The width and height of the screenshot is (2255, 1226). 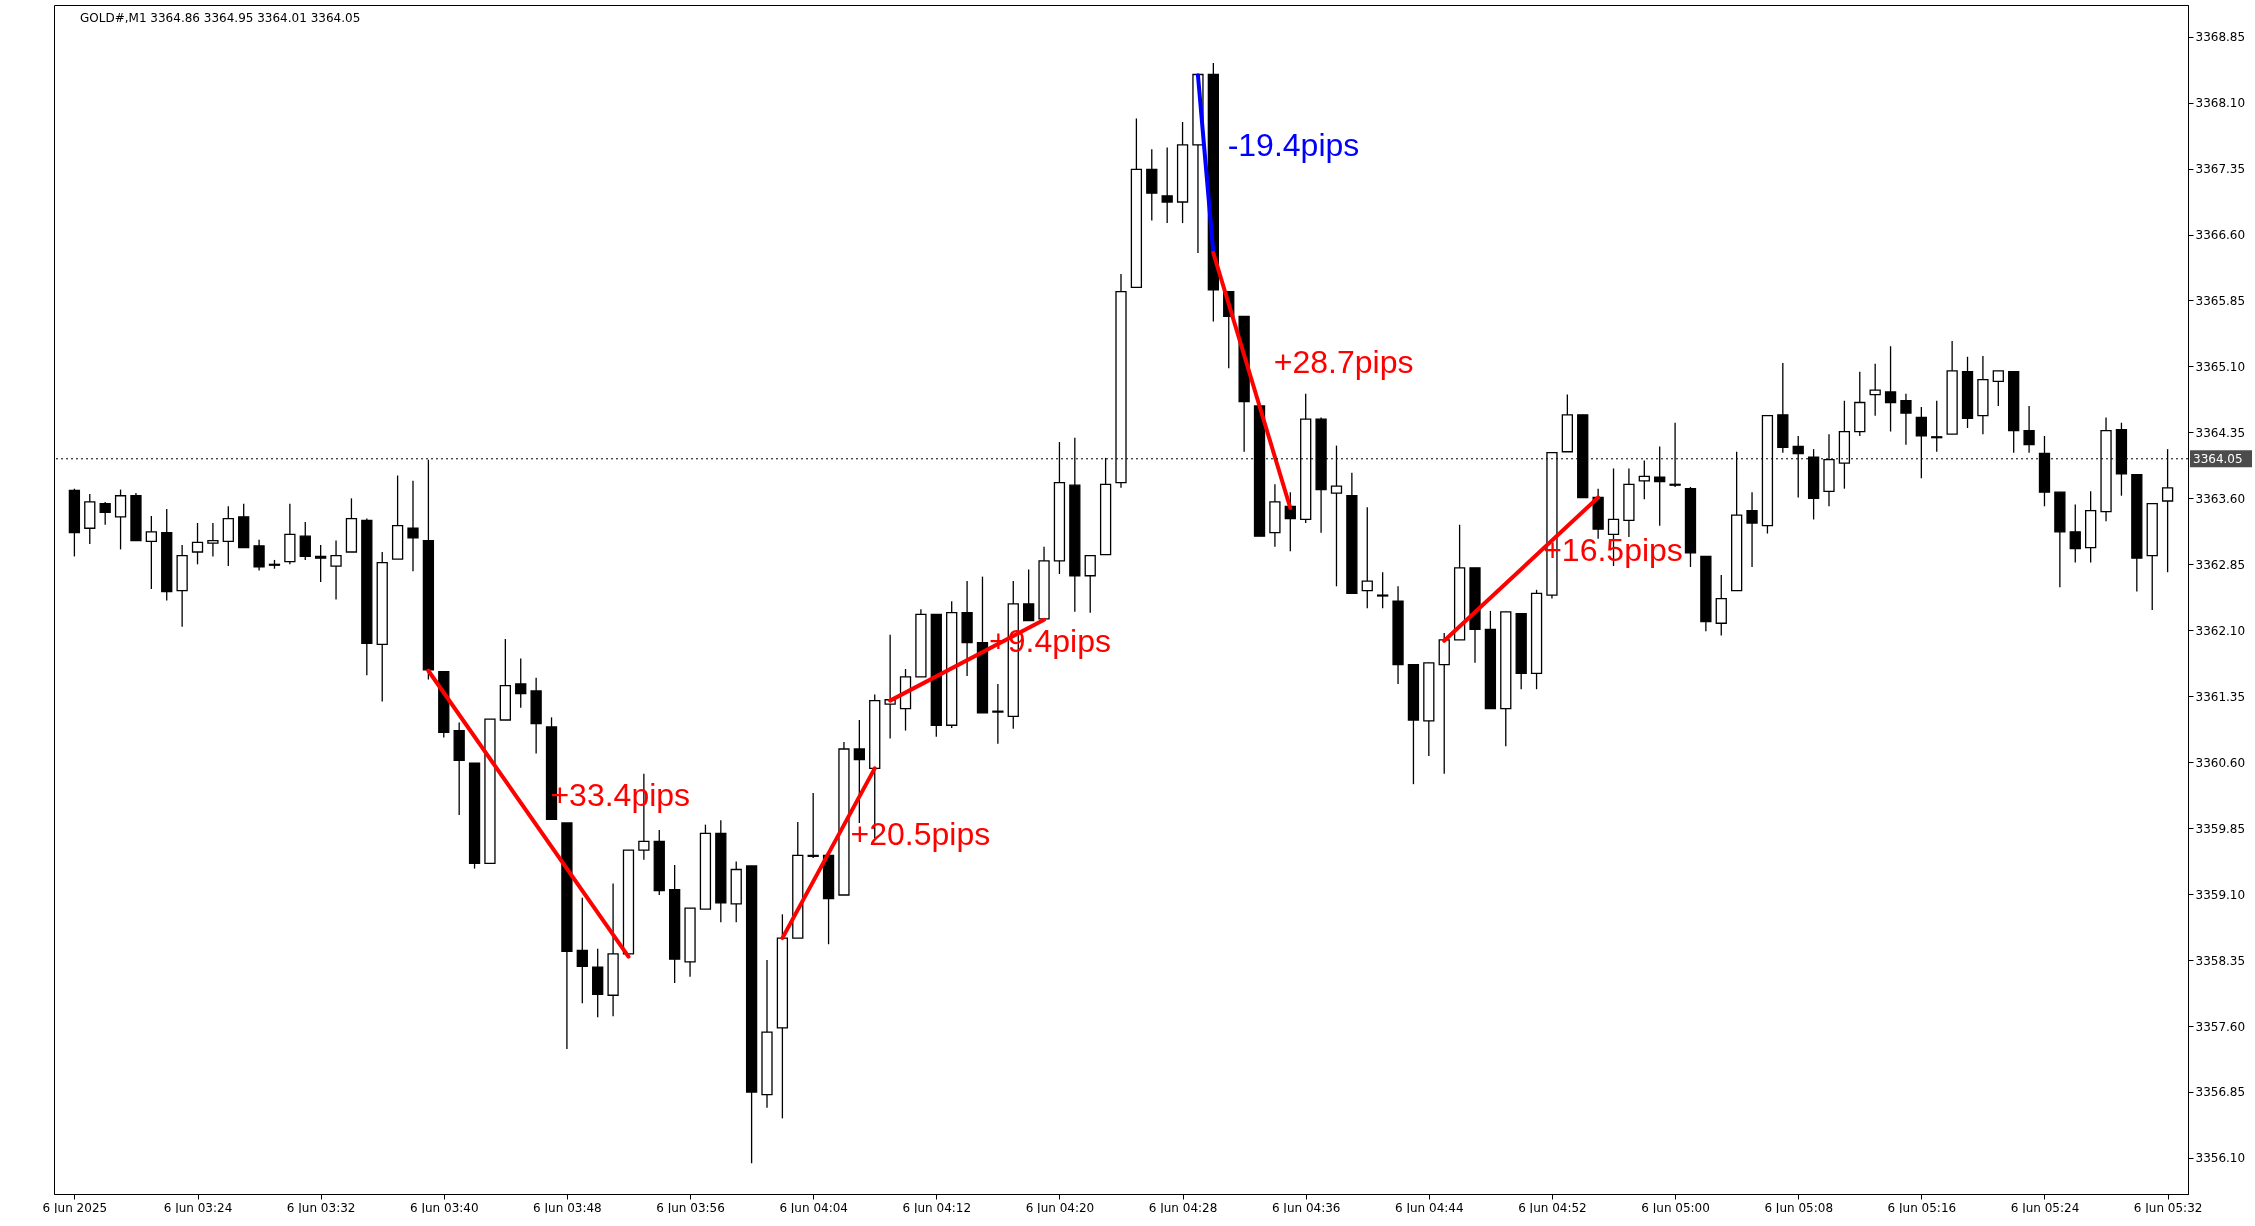 What do you see at coordinates (2218, 458) in the screenshot?
I see `ref-line-label: 3364.05` at bounding box center [2218, 458].